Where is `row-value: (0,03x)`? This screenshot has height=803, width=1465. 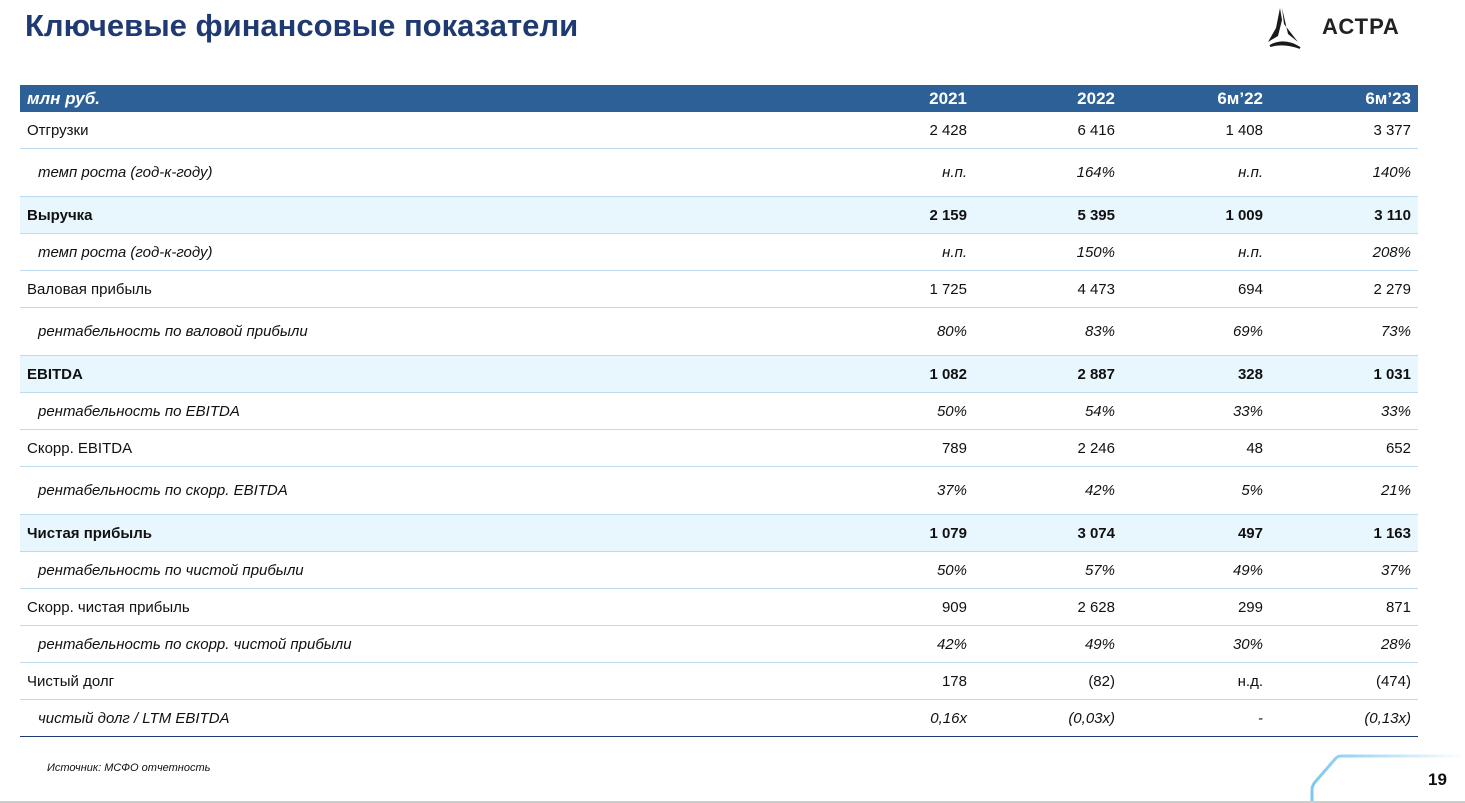
row-value: (0,03x) is located at coordinates (1048, 718).